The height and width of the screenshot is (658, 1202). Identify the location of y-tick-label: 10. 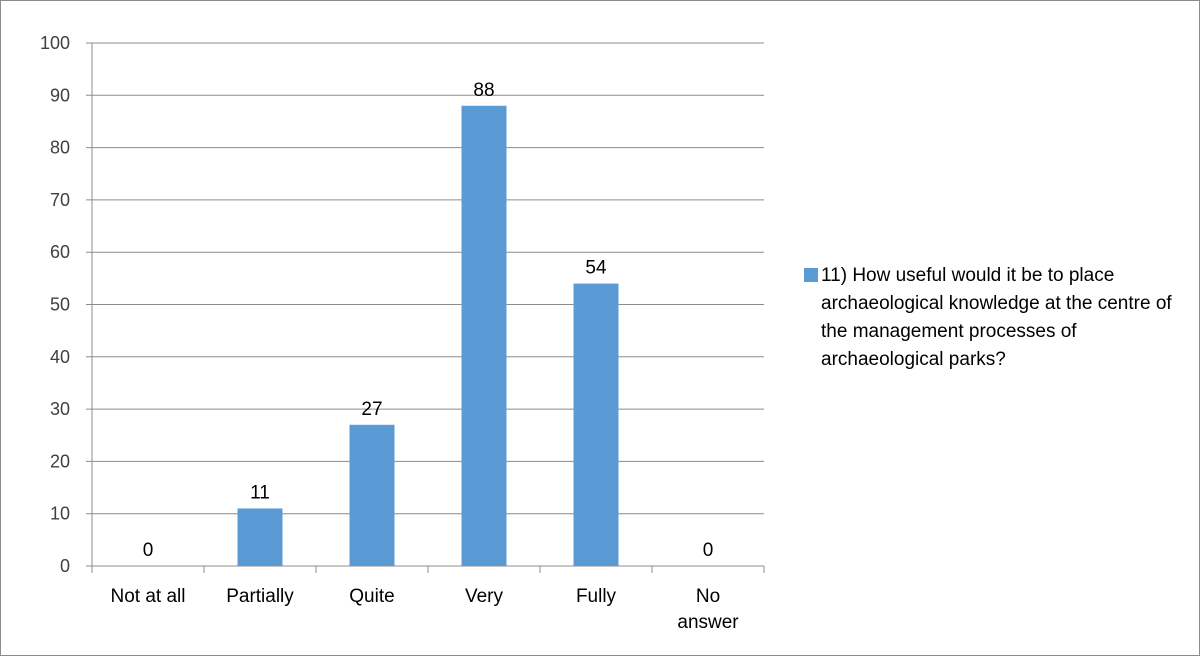
(60, 514).